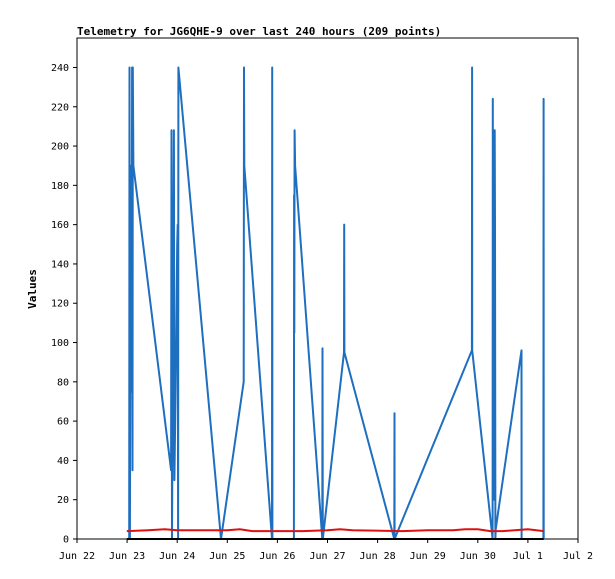  Describe the element at coordinates (578, 556) in the screenshot. I see `x-tick-label: Jul 2` at that location.